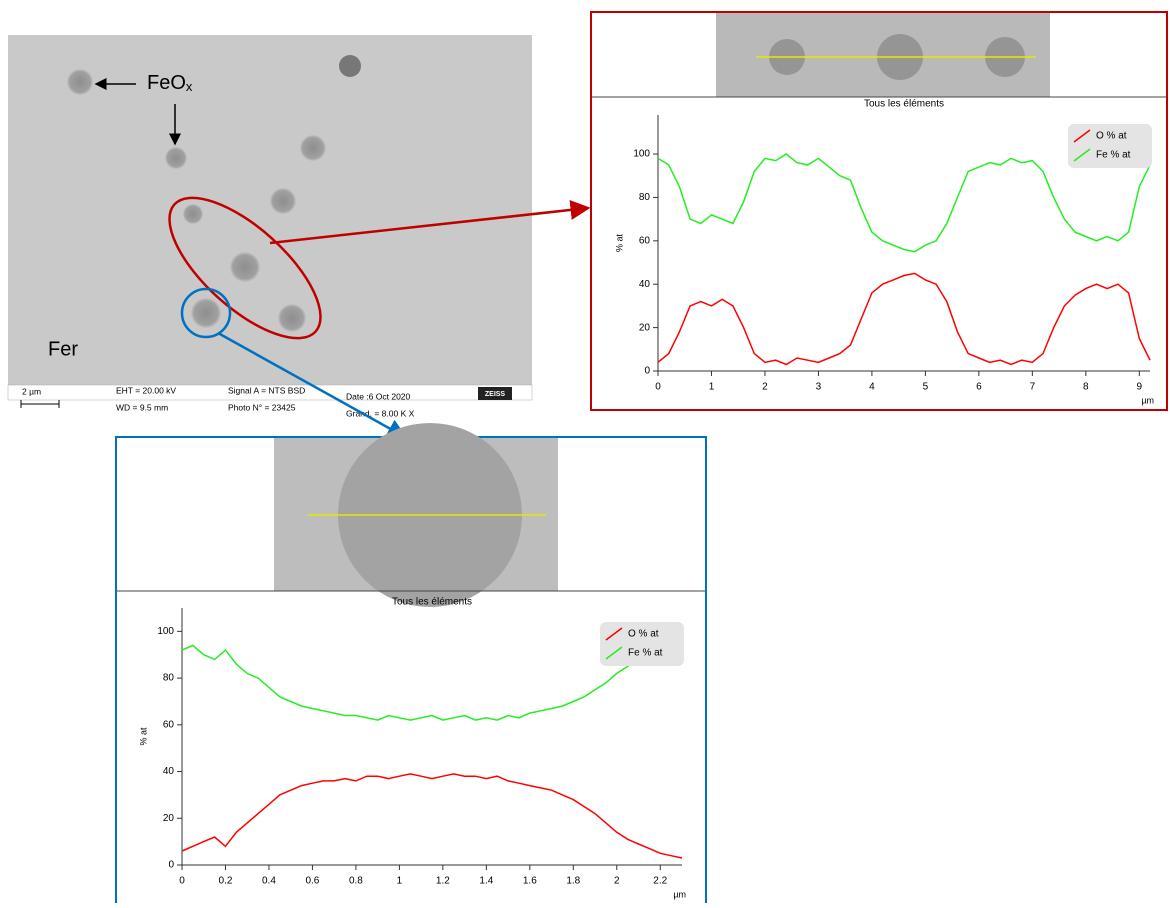  Describe the element at coordinates (486, 881) in the screenshot. I see `x-tick-label: 1.4` at that location.